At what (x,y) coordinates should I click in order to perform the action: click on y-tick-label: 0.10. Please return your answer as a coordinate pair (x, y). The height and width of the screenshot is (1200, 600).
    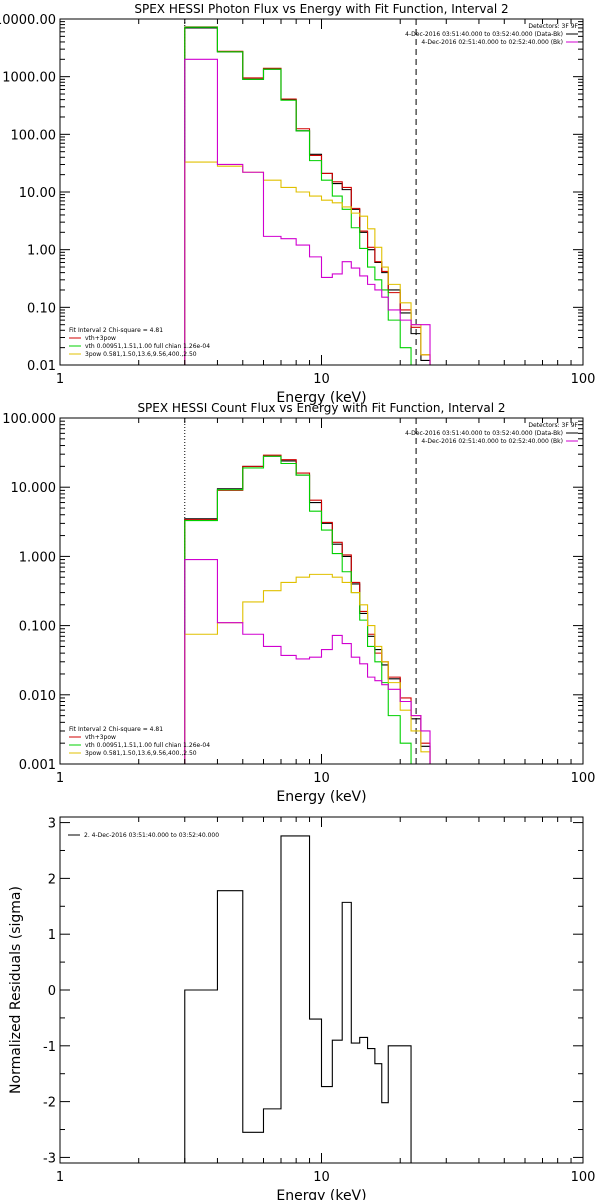
    Looking at the image, I should click on (41, 308).